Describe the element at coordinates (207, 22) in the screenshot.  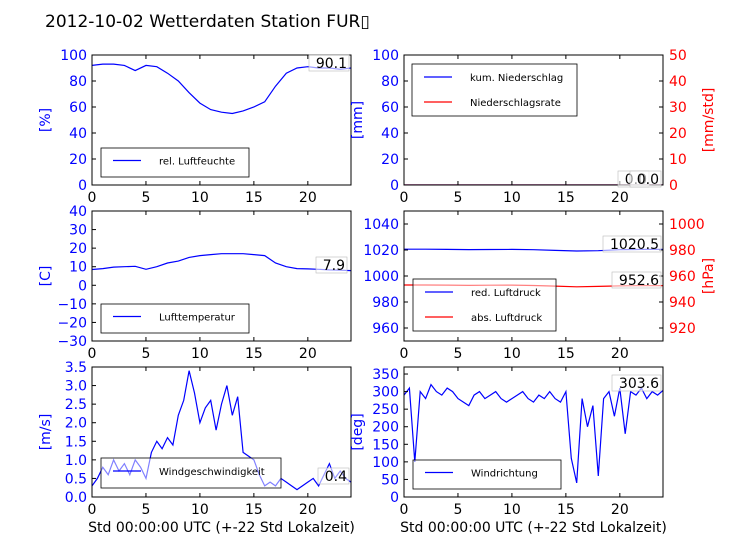
I see `figure-title: 2012-10-02 Wetterdaten Station FUR▯` at that location.